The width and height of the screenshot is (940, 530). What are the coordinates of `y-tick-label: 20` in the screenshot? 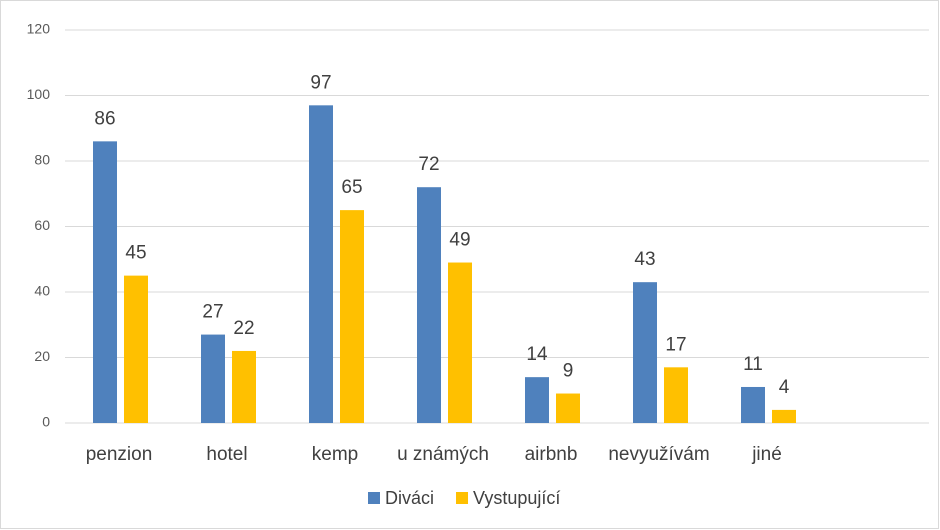 It's located at (42, 356).